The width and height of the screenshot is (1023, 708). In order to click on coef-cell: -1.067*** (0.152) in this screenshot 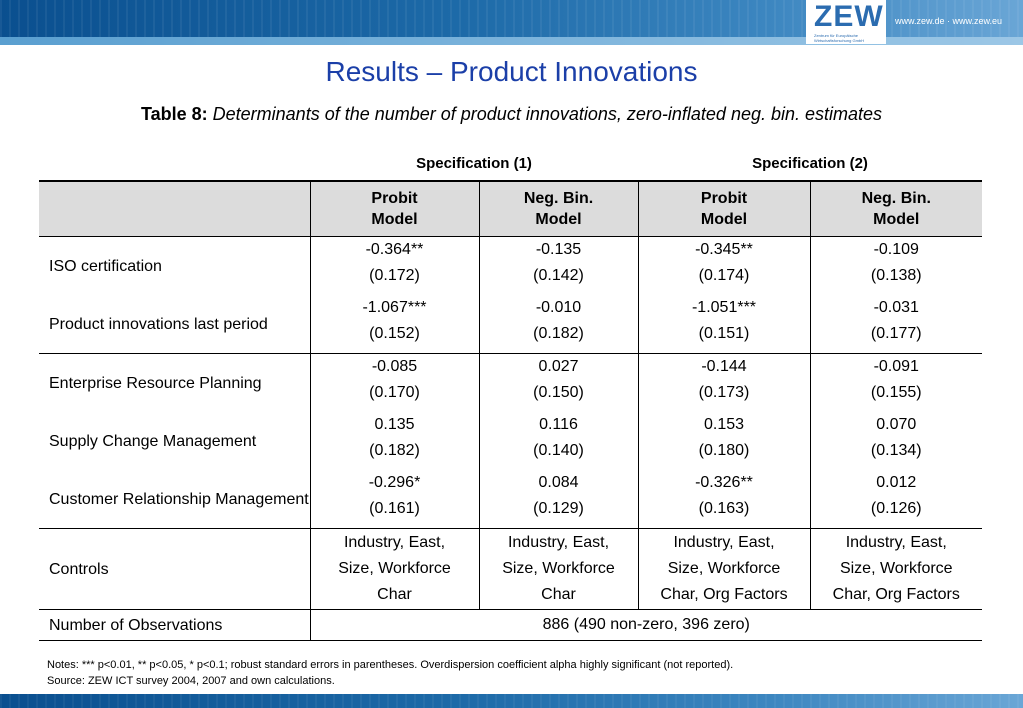, I will do `click(394, 324)`.